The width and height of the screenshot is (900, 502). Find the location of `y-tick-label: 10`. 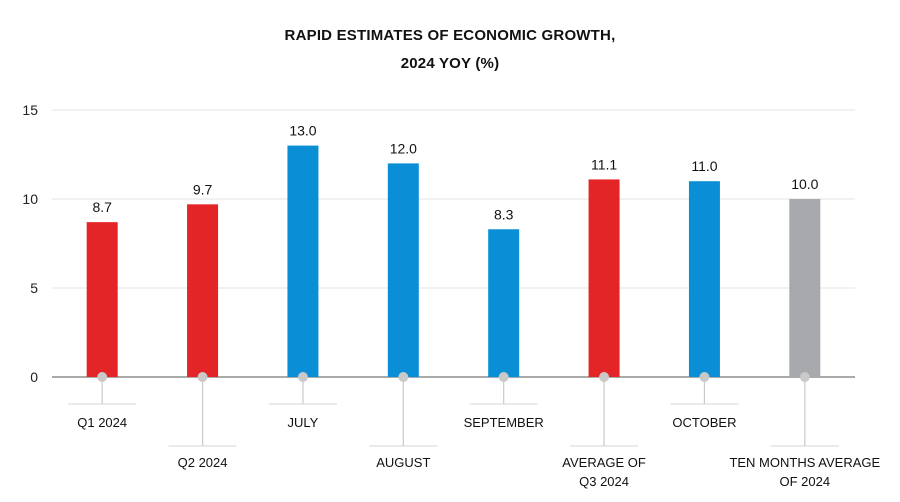

y-tick-label: 10 is located at coordinates (30, 199).